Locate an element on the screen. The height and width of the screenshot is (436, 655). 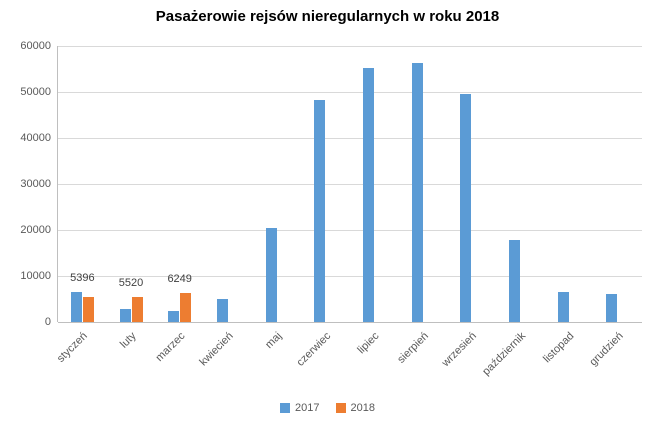
bar-group-marzec: 6249 is located at coordinates (179, 184).